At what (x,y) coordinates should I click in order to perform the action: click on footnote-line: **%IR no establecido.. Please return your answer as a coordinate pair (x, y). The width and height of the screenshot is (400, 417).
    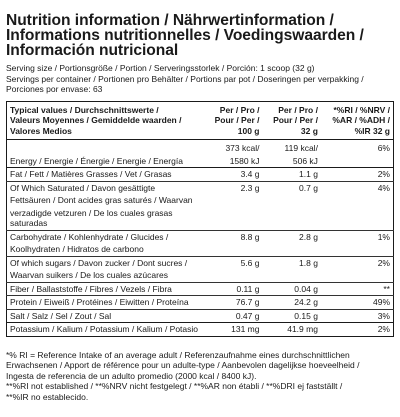
    Looking at the image, I should click on (47, 396).